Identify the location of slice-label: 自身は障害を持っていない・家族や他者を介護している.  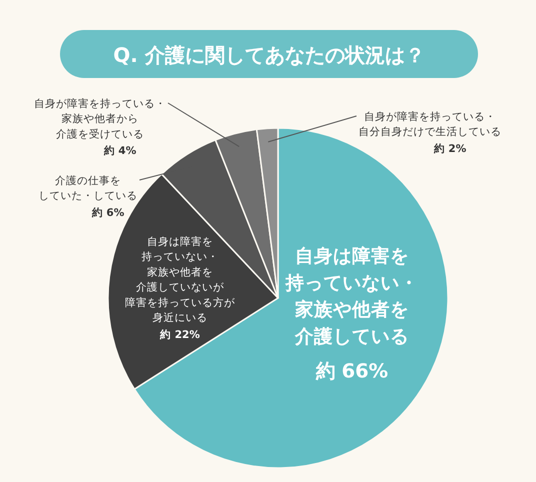
(351, 296).